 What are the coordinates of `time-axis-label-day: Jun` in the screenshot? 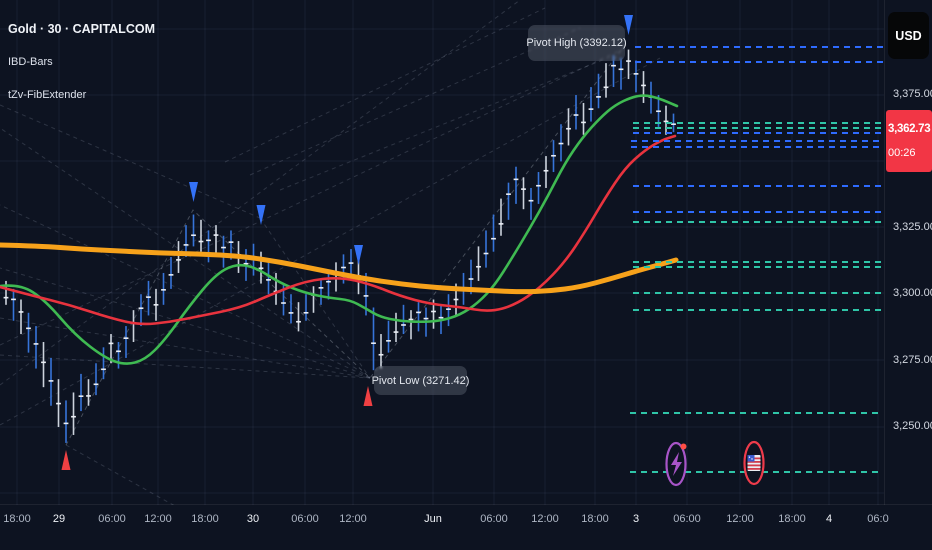 It's located at (433, 519).